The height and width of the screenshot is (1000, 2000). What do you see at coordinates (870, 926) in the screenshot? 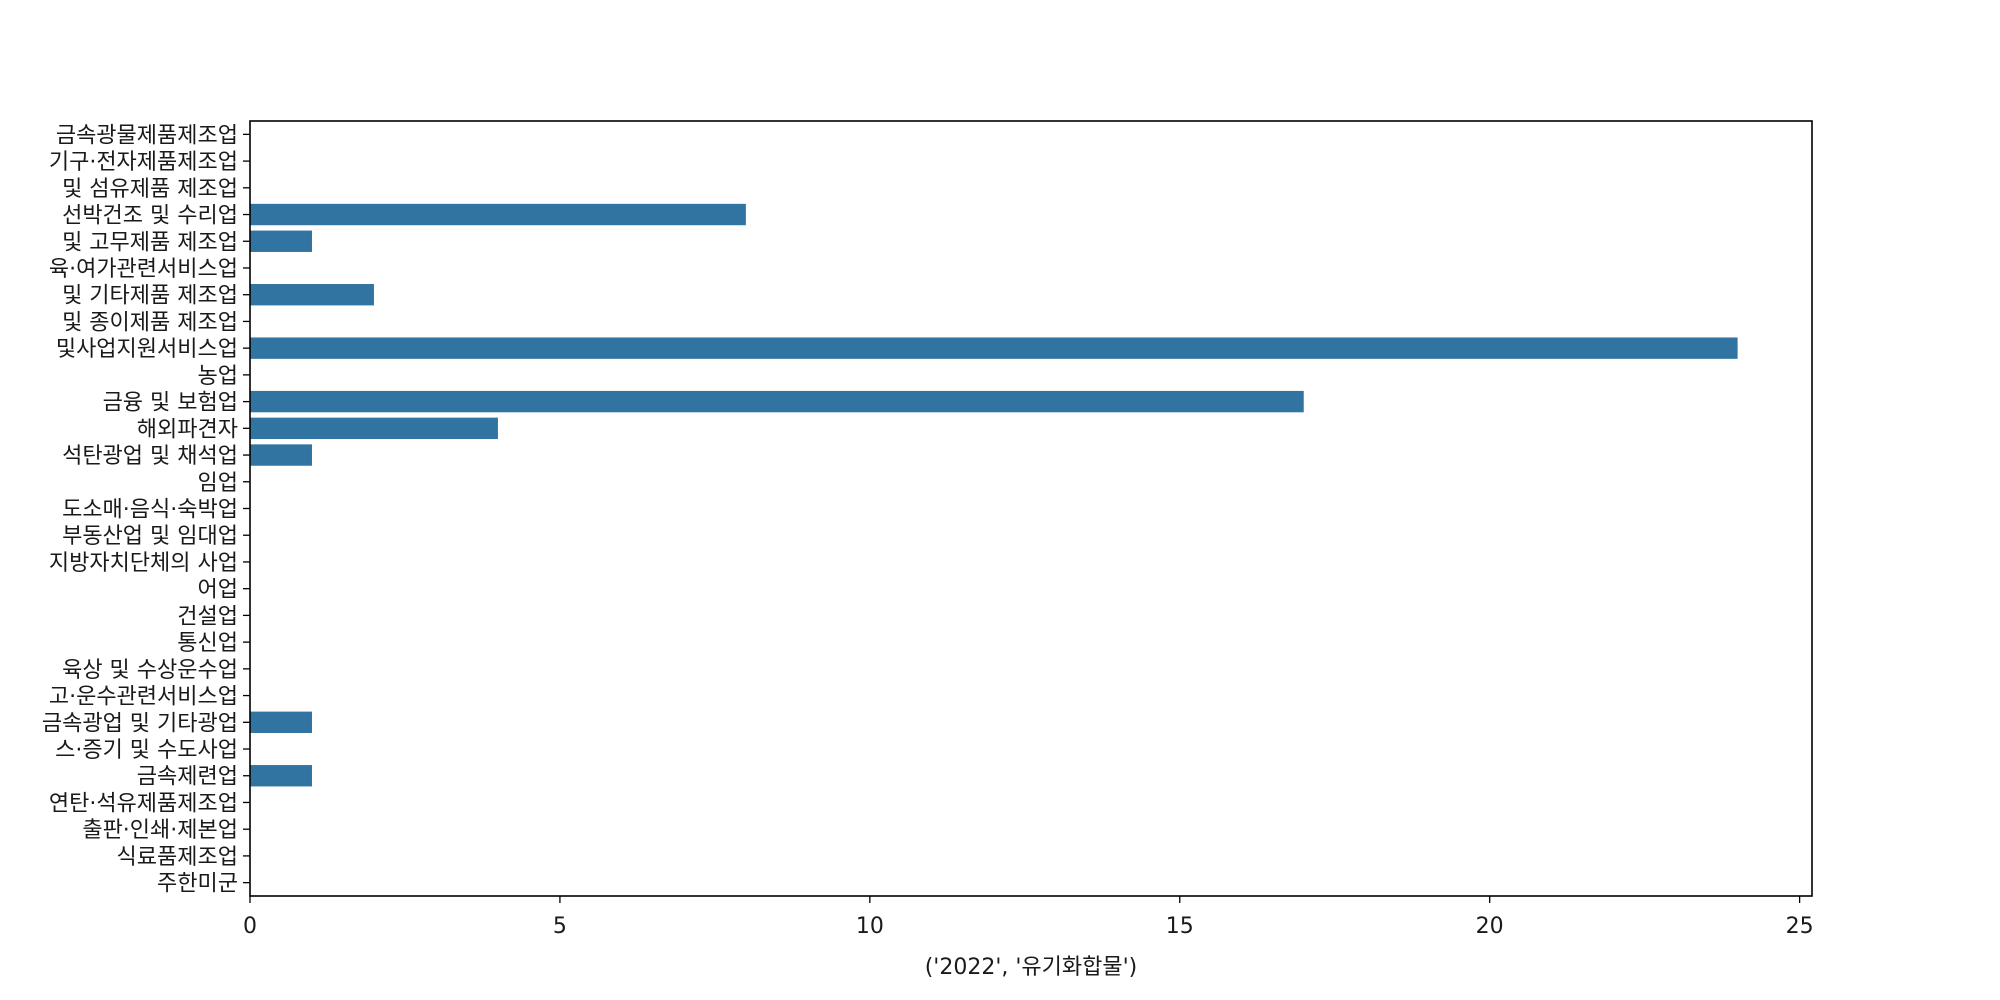
I see `x-tick-label: 10` at bounding box center [870, 926].